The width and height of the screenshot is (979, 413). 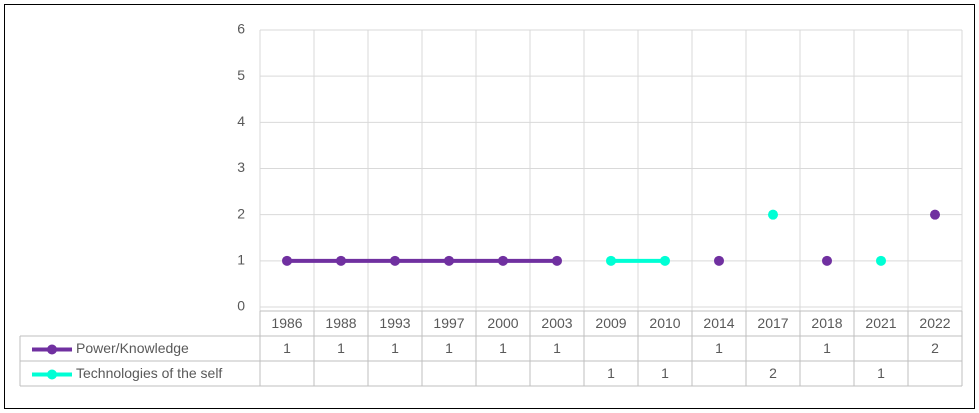 I want to click on x-tick-label: 2018, so click(x=826, y=323).